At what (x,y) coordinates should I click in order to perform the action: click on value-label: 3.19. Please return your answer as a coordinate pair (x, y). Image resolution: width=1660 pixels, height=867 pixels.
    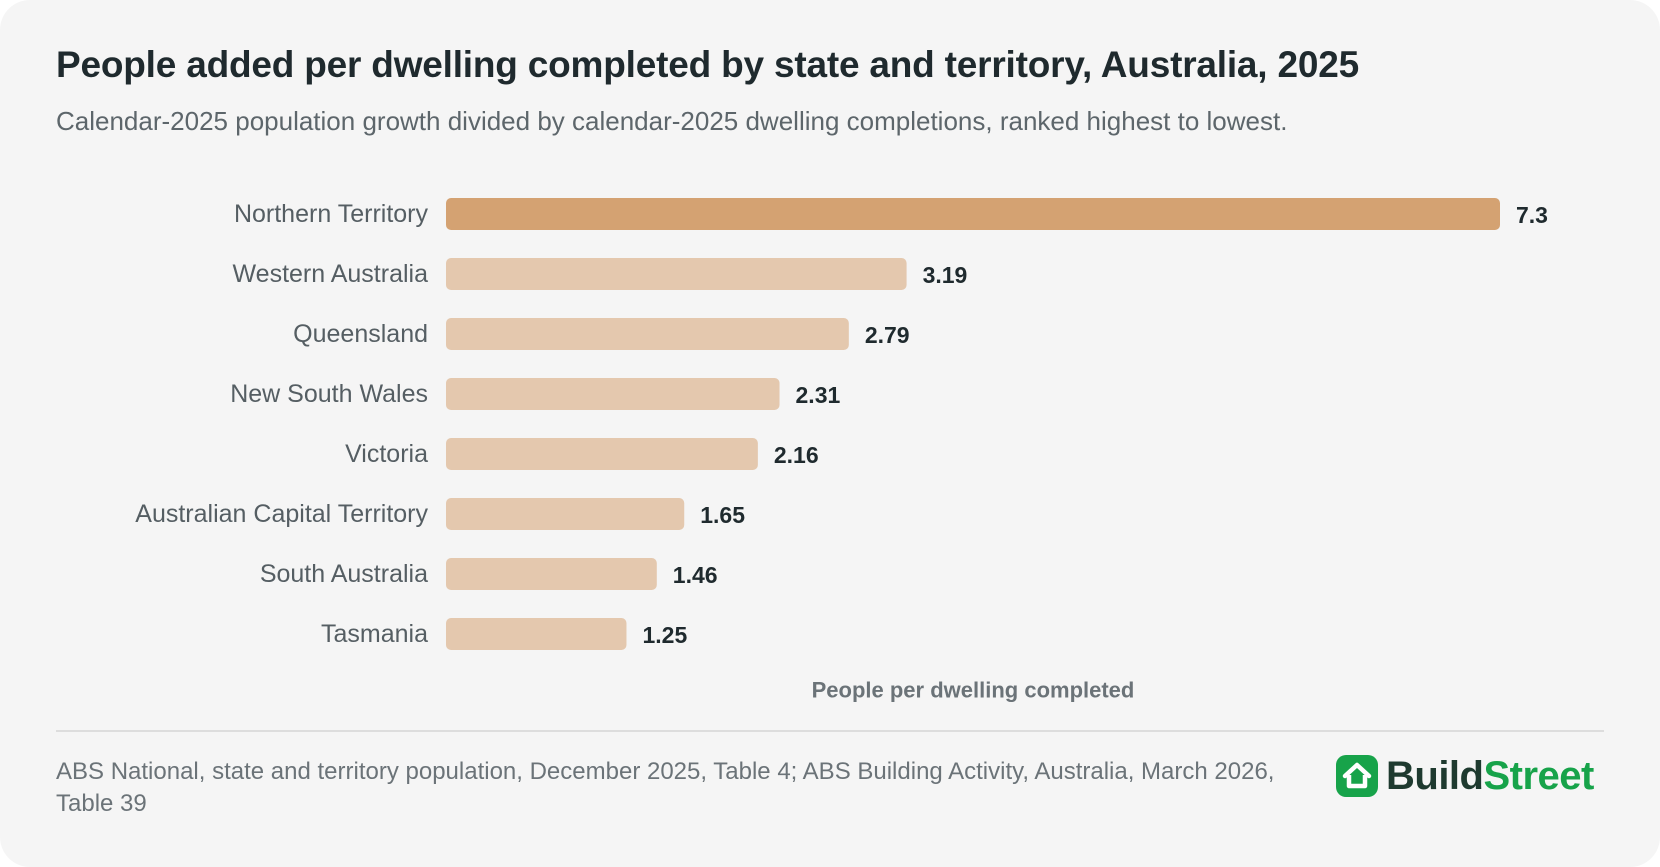
    Looking at the image, I should click on (945, 275).